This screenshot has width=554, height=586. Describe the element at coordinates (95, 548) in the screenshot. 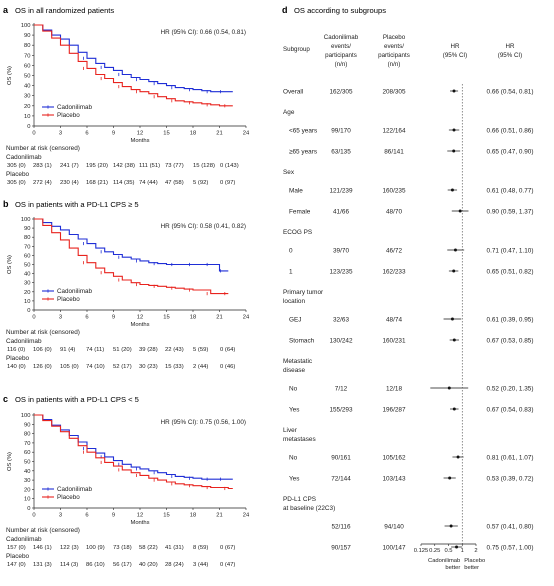

I see `risk-cell: 100 (9)` at that location.